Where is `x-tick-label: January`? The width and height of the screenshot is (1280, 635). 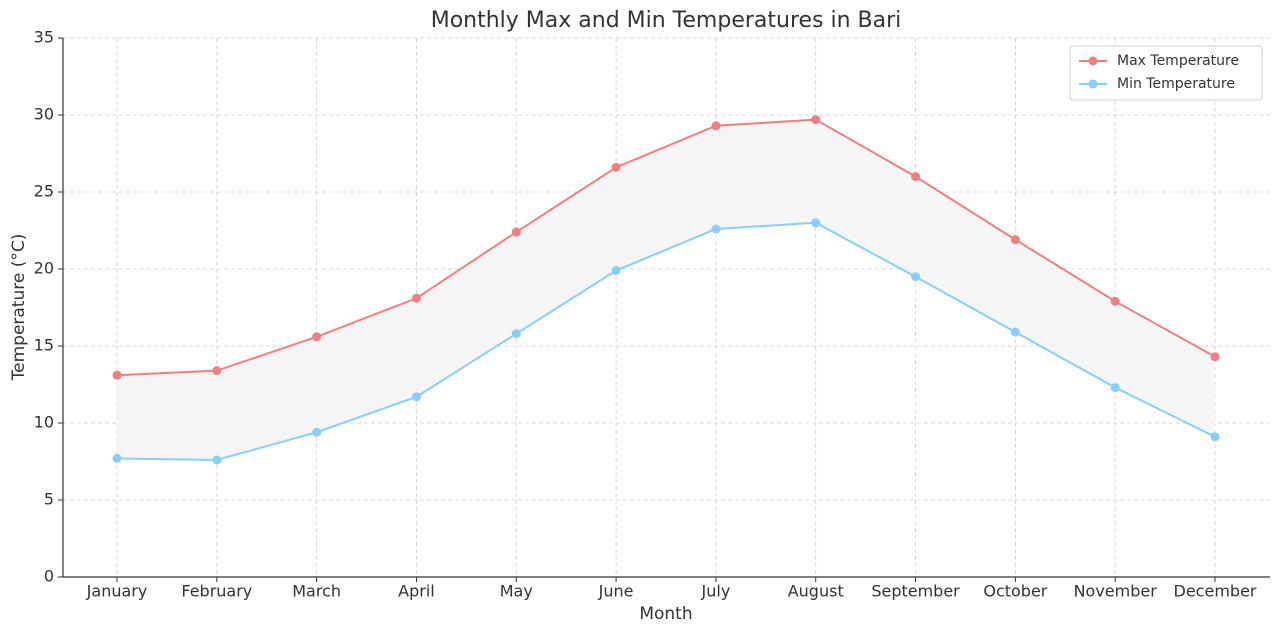
x-tick-label: January is located at coordinates (117, 591).